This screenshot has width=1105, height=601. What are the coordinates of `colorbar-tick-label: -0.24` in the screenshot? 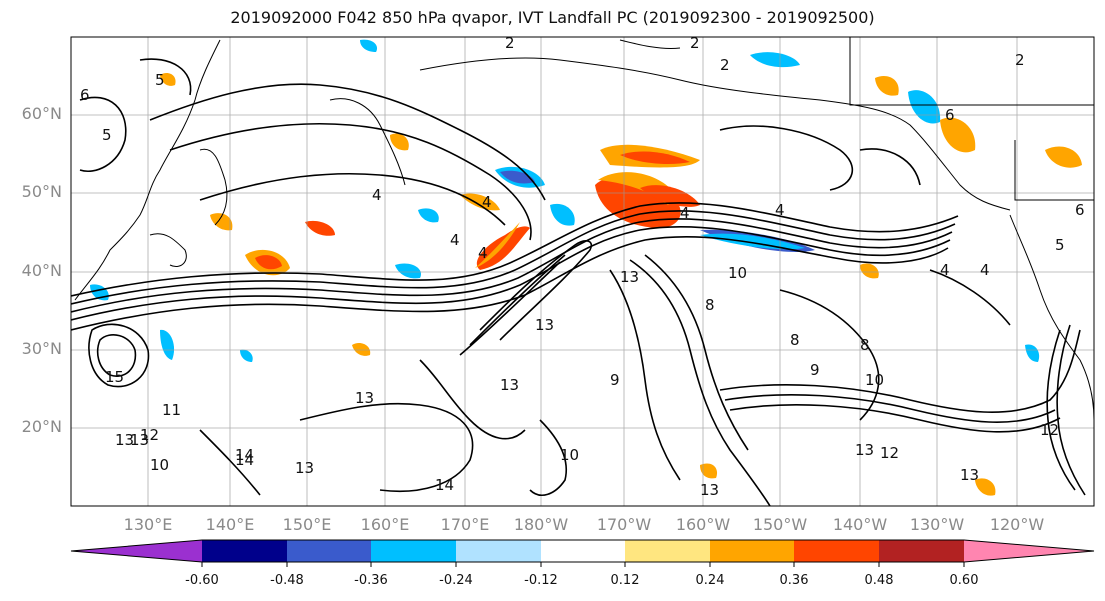 It's located at (456, 580).